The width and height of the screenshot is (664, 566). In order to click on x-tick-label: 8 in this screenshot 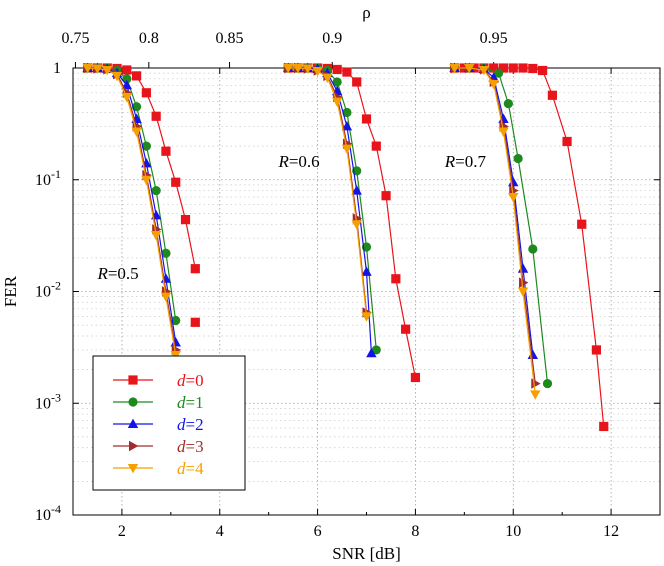, I will do `click(415, 531)`.